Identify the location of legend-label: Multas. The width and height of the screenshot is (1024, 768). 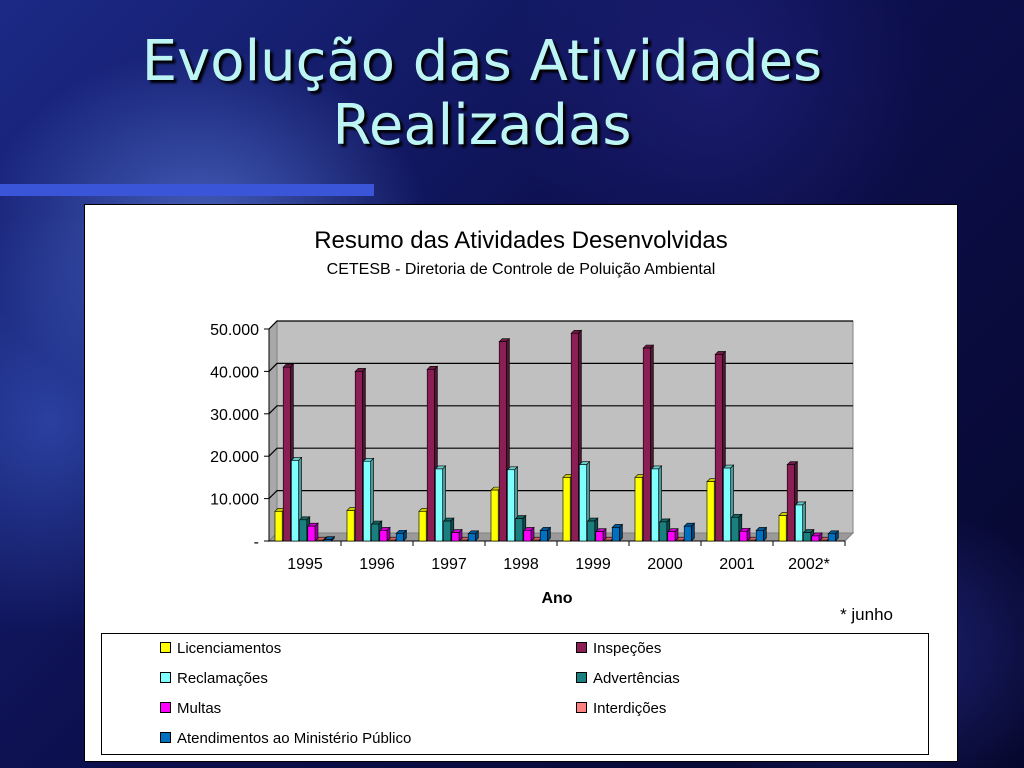
(199, 708).